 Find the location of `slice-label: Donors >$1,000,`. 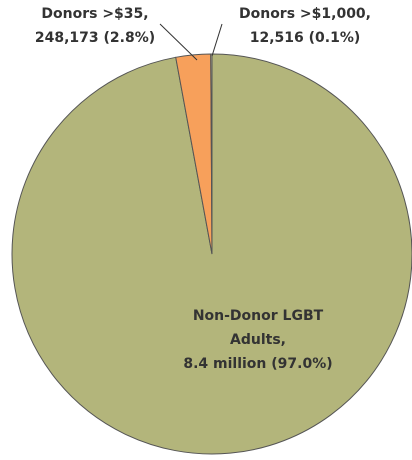

slice-label: Donors >$1,000, is located at coordinates (305, 14).